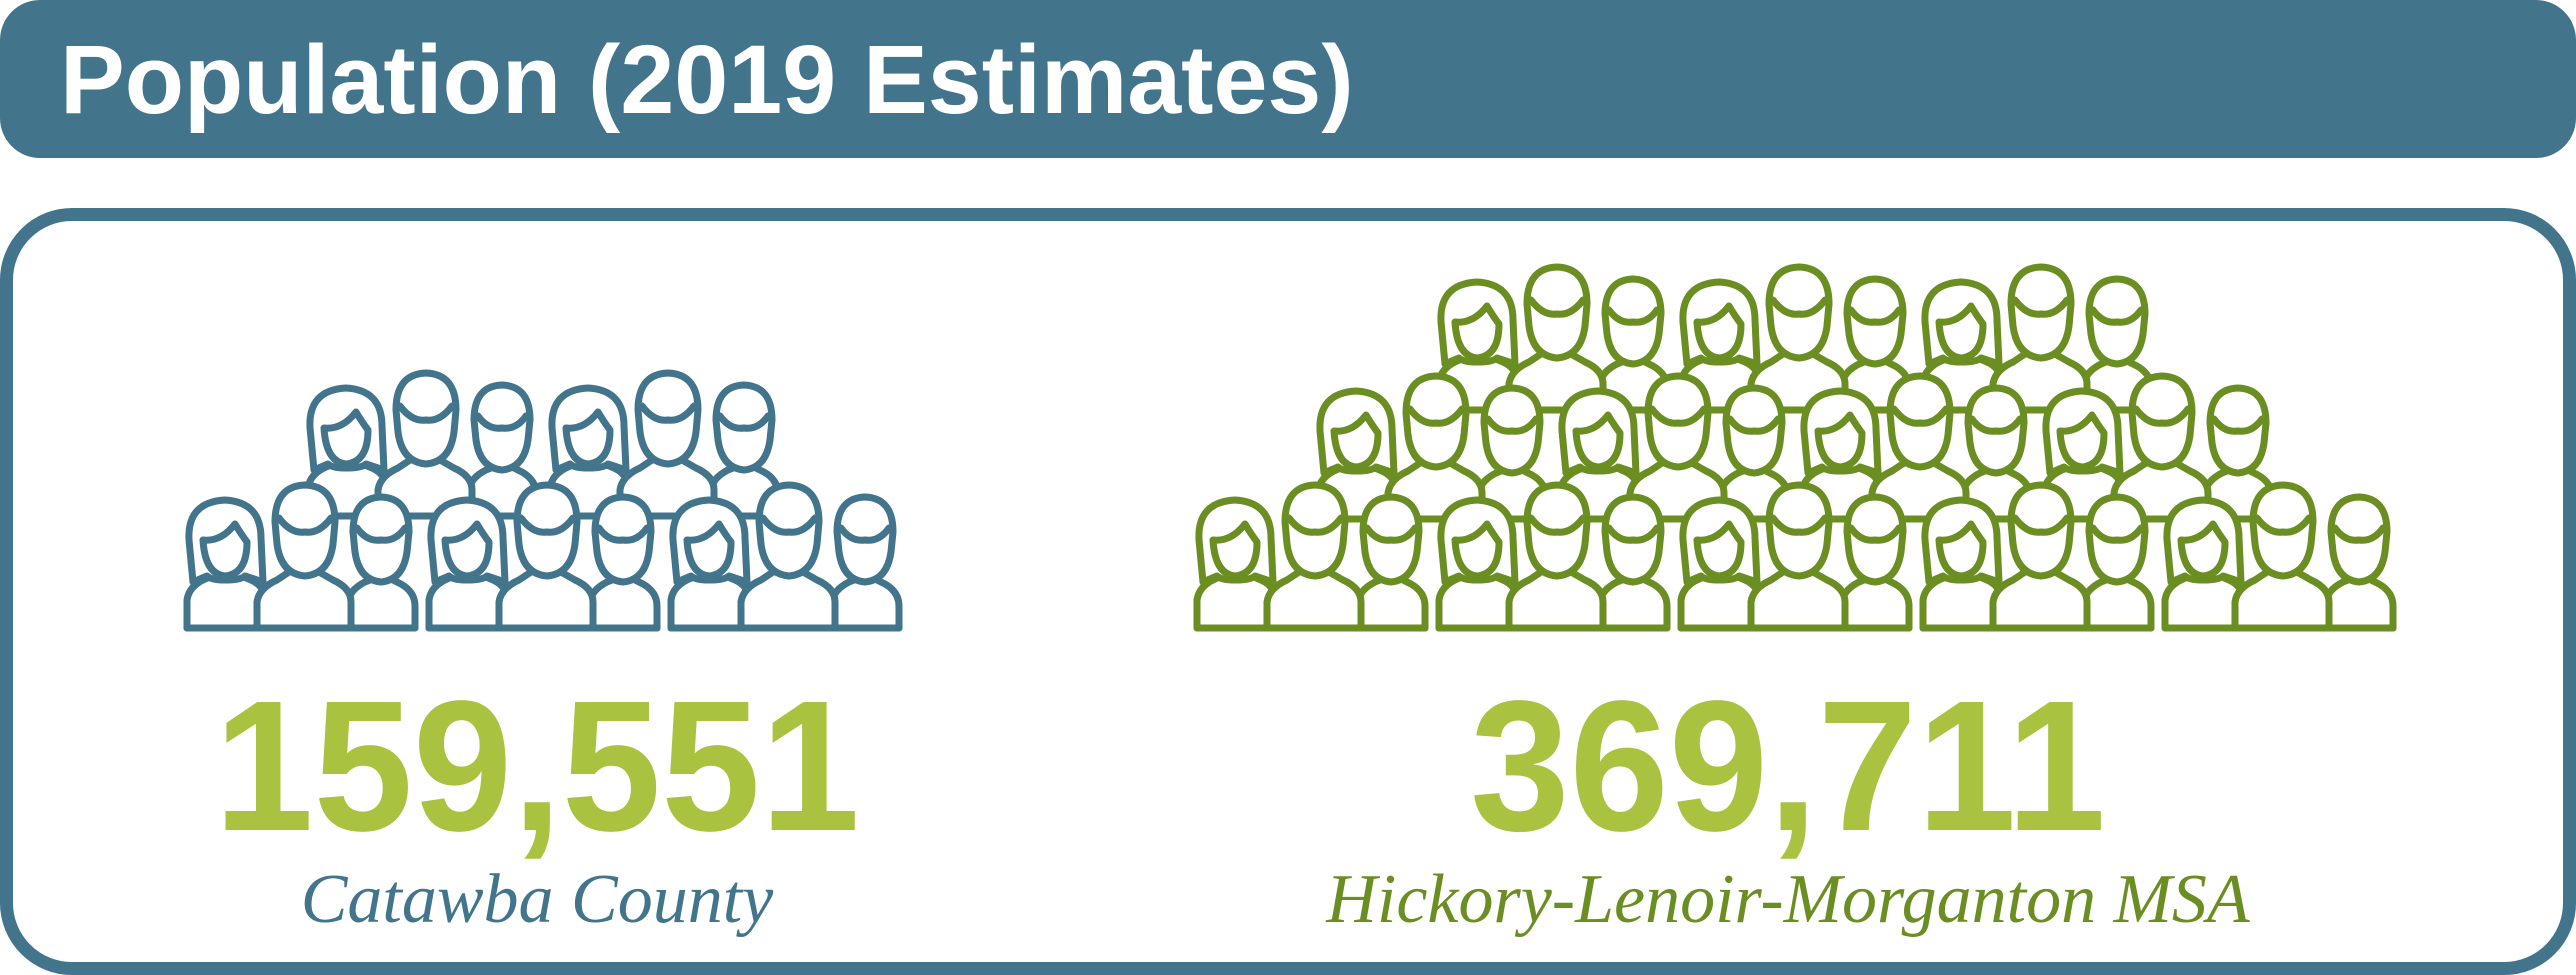  What do you see at coordinates (537, 766) in the screenshot?
I see `county-population-value: 159,551` at bounding box center [537, 766].